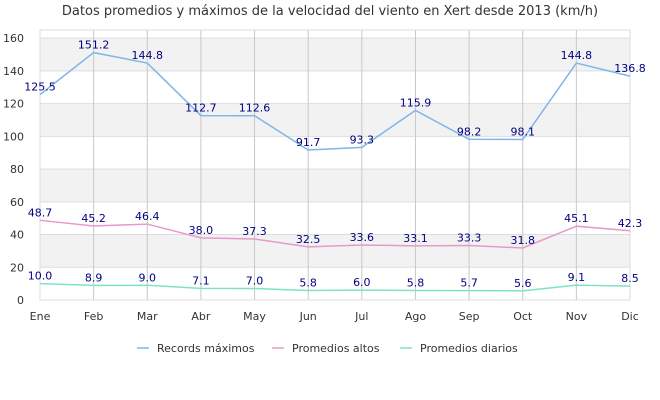 The image size is (660, 400). Describe the element at coordinates (40, 87) in the screenshot. I see `data-label: 125.5` at that location.